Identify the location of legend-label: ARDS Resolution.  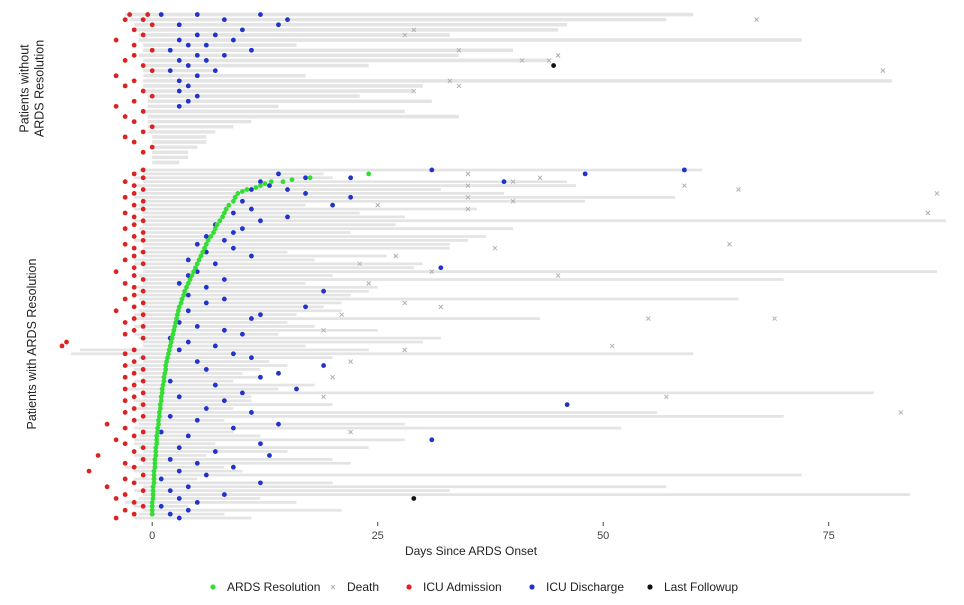
(273, 587).